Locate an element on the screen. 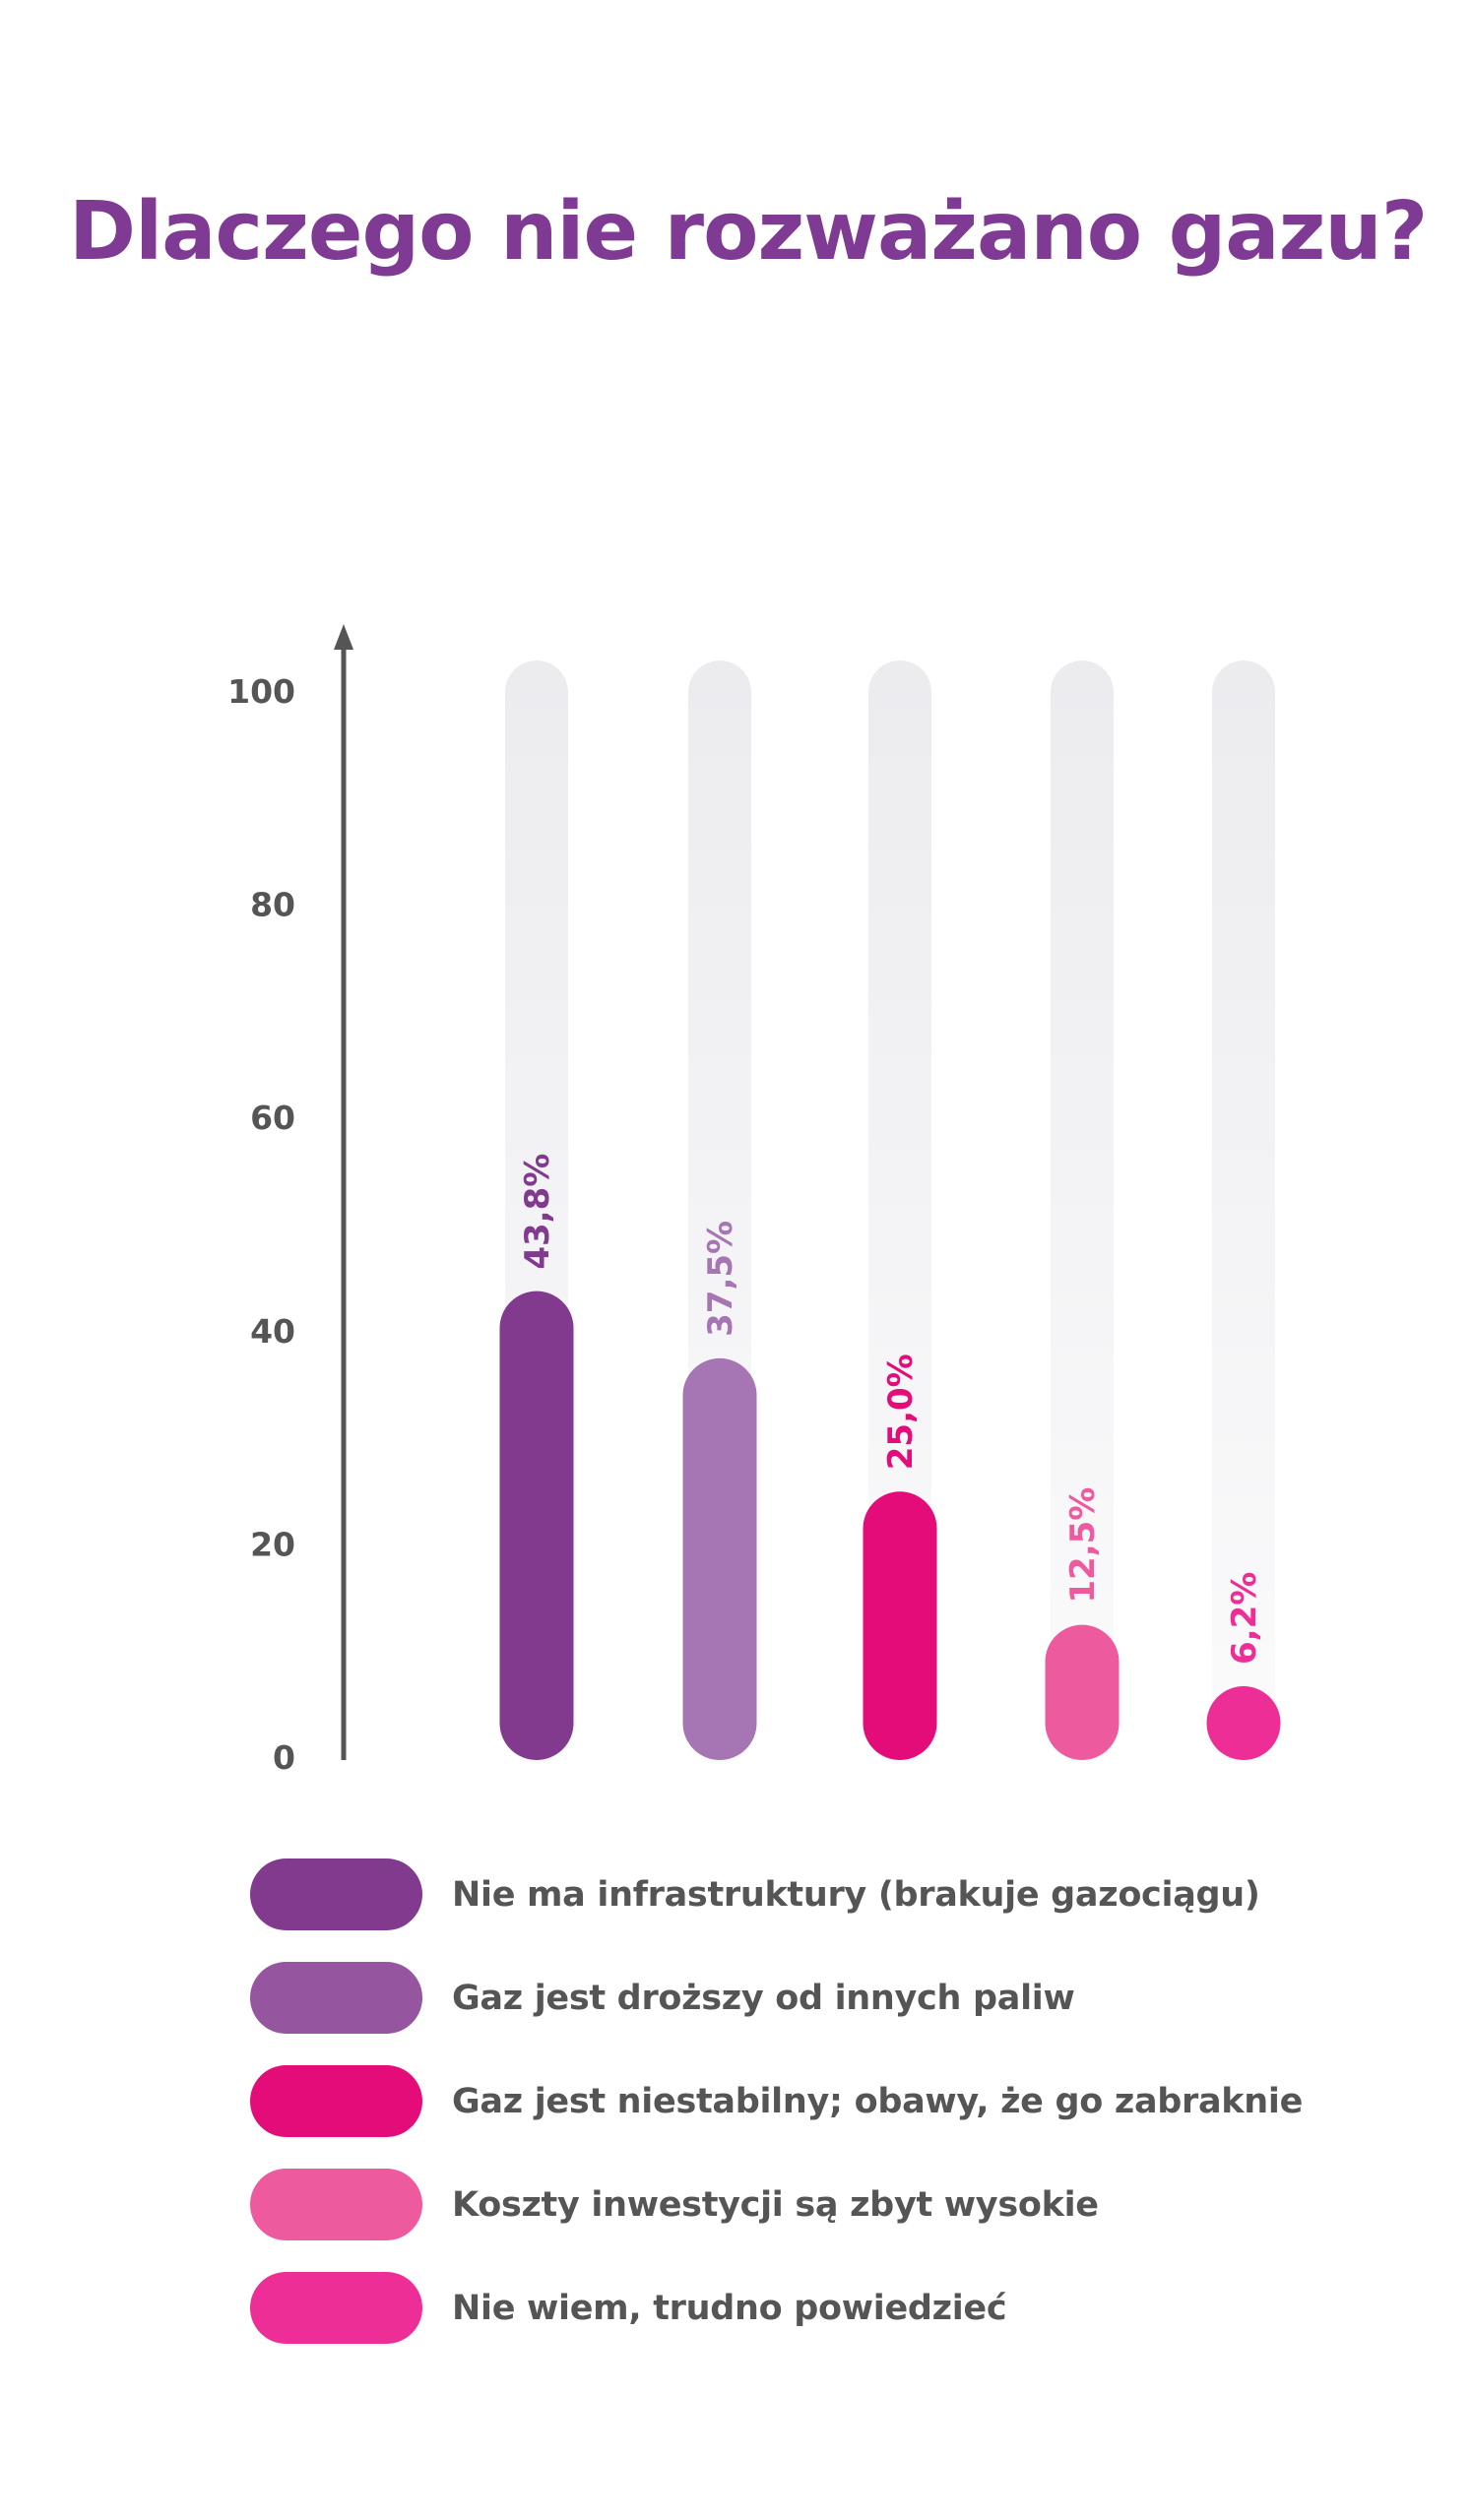  data-label: 12,5% is located at coordinates (1083, 1545).